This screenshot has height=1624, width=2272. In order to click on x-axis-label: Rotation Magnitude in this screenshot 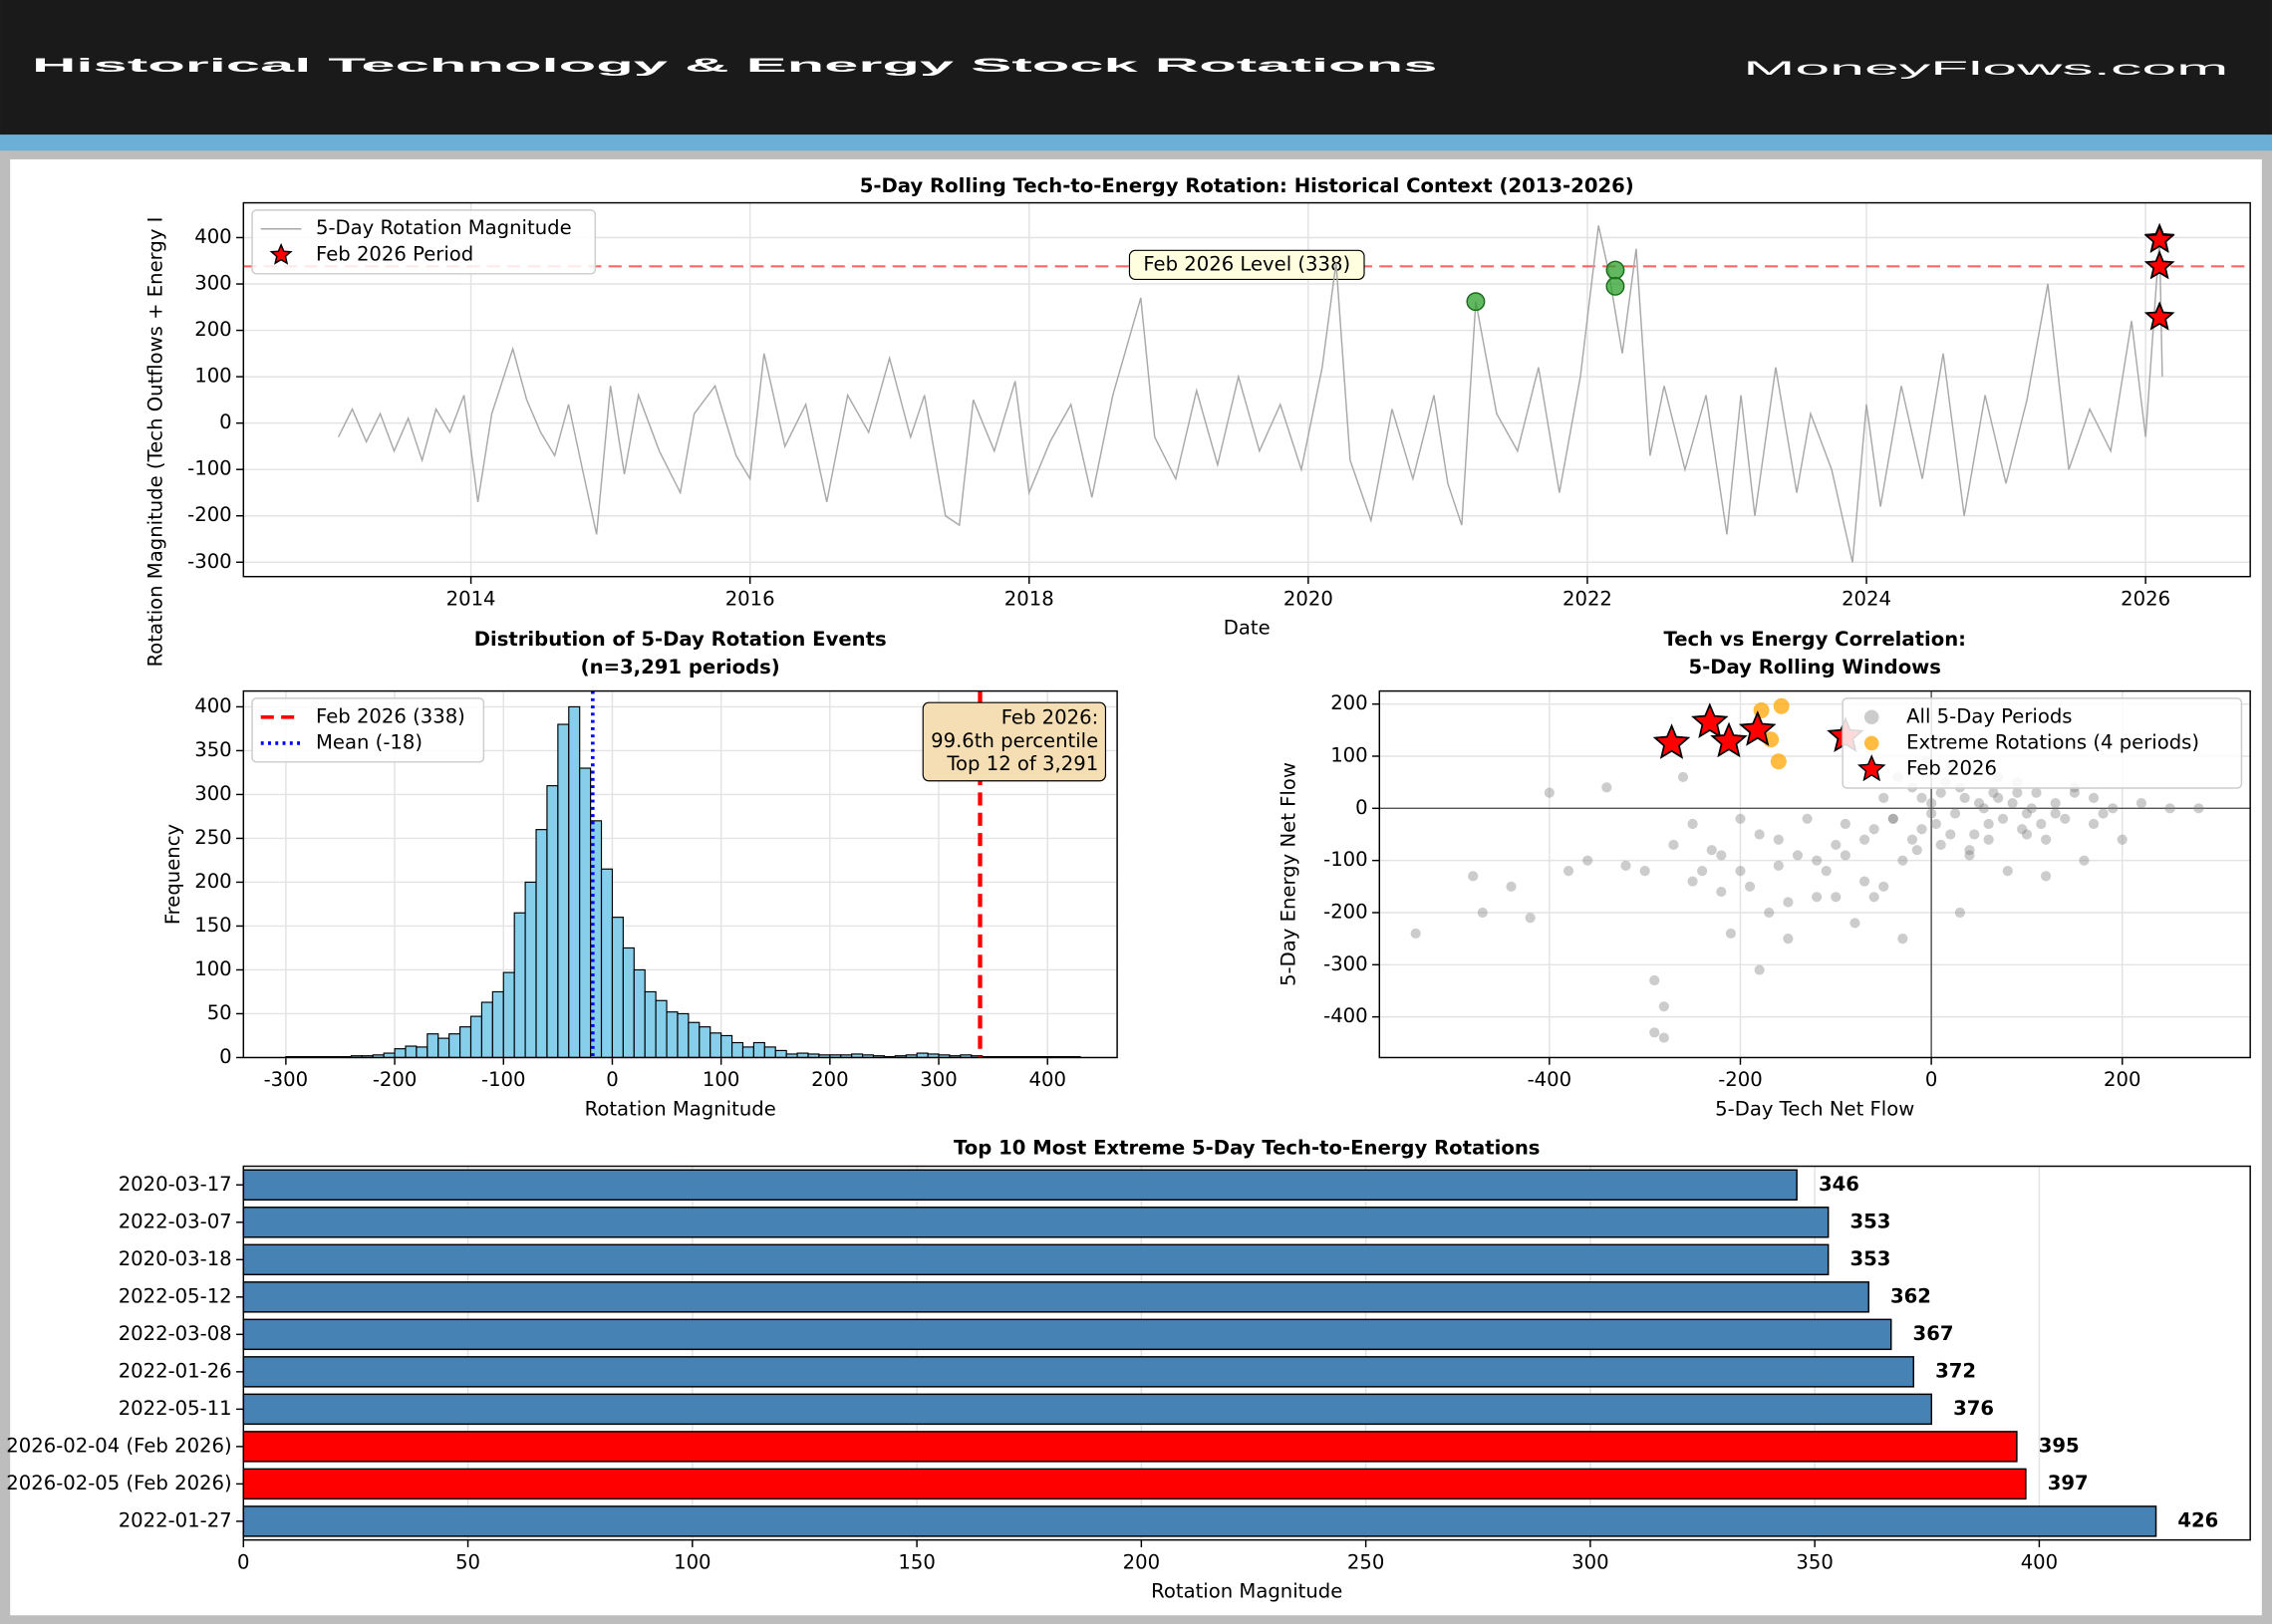, I will do `click(1246, 1592)`.